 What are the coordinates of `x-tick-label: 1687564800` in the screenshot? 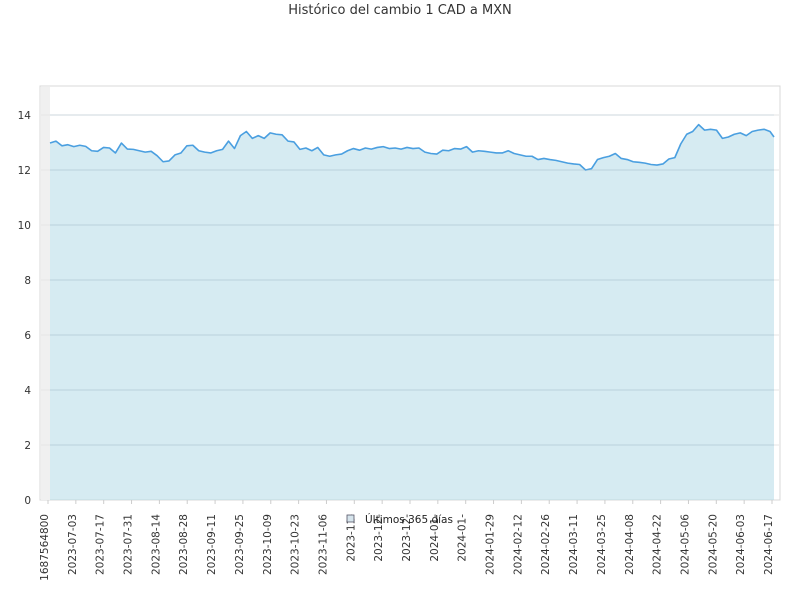 It's located at (45, 547).